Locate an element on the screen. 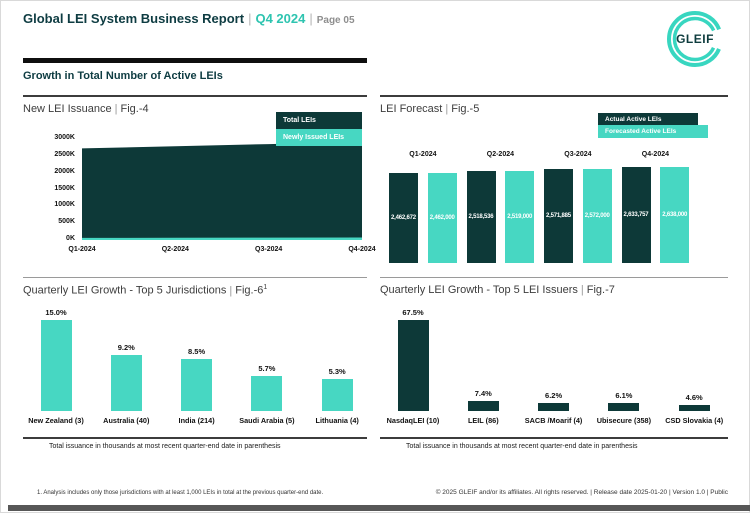 The height and width of the screenshot is (513, 750). y-axis-tick-label: 1000K is located at coordinates (64, 205).